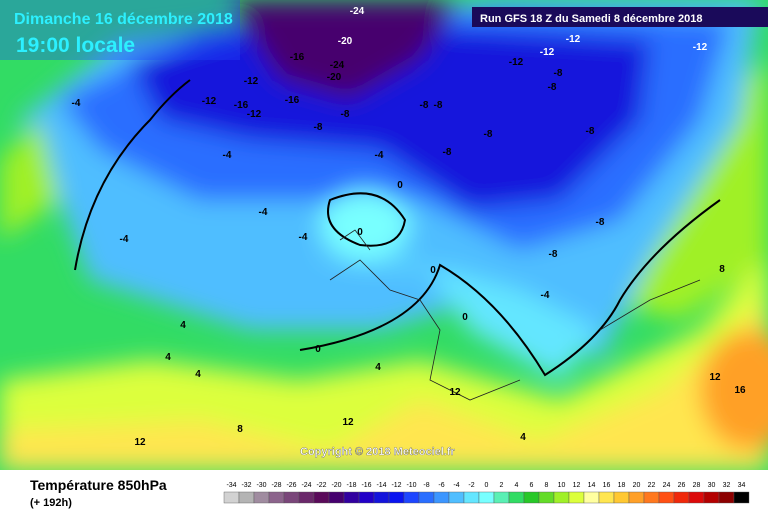 This screenshot has height=512, width=768. What do you see at coordinates (321, 485) in the screenshot?
I see `scale-label: -22` at bounding box center [321, 485].